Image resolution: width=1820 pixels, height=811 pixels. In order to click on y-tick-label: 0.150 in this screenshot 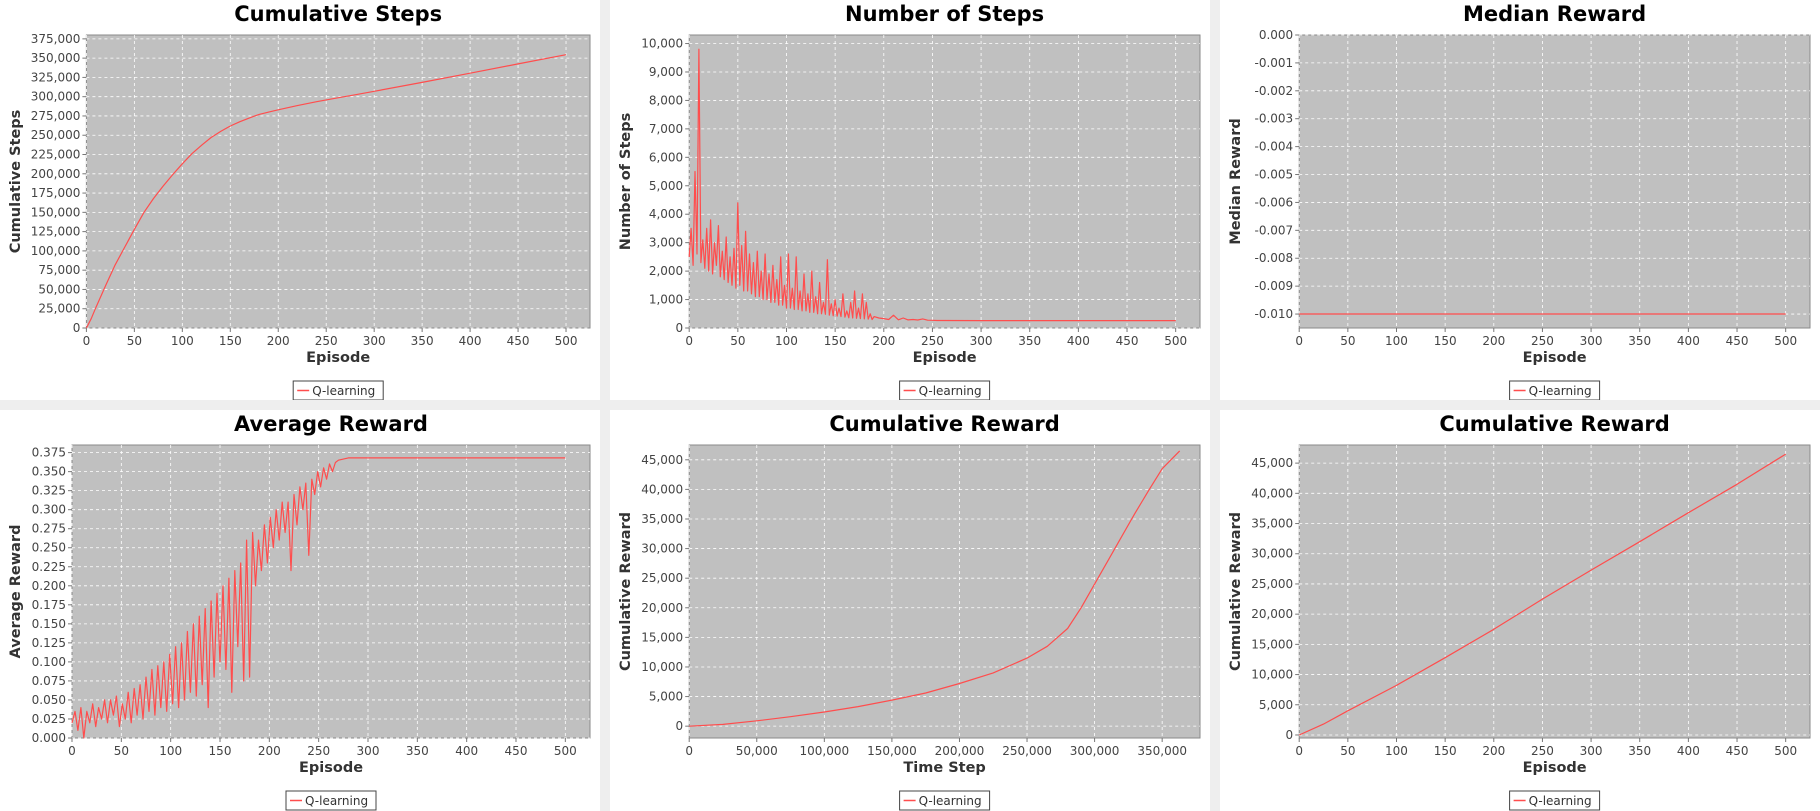, I will do `click(49, 624)`.